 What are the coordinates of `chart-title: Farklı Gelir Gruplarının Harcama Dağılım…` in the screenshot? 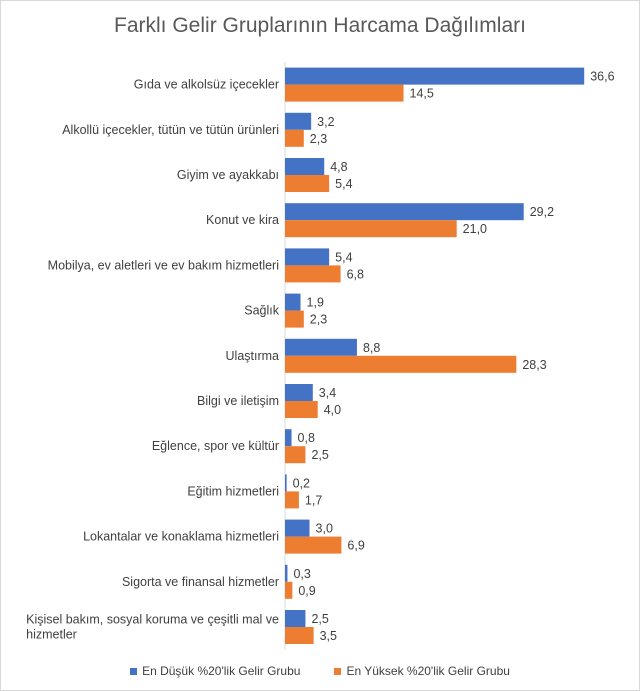 It's located at (320, 25).